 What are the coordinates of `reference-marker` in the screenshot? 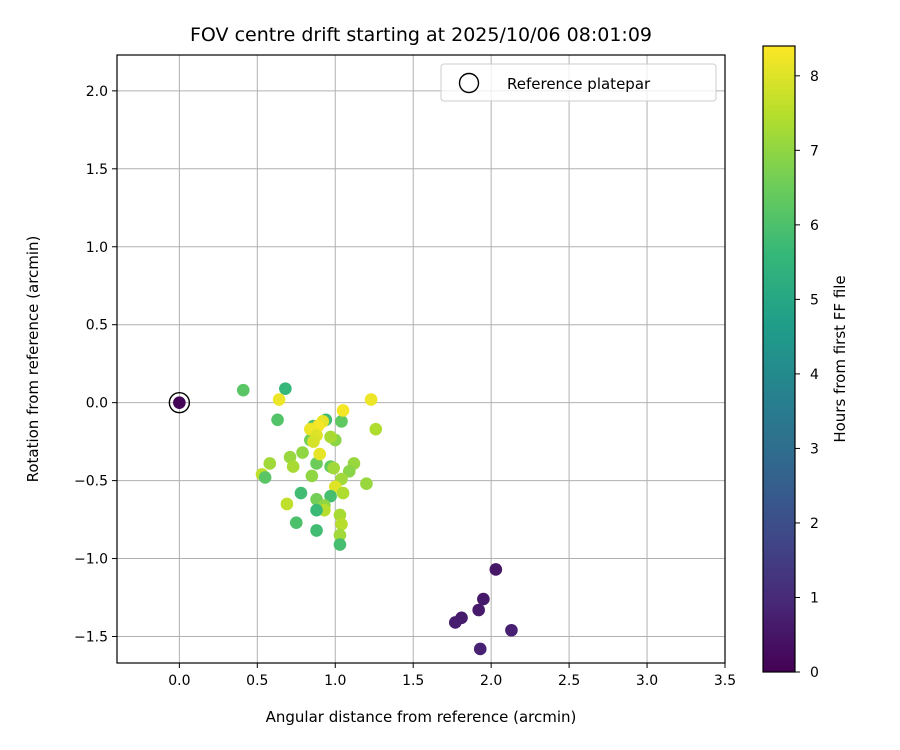 It's located at (179, 402).